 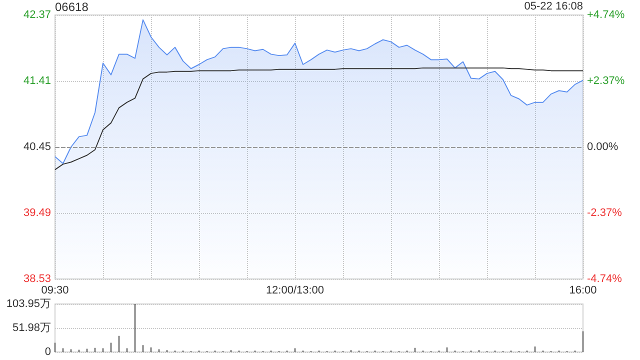 What do you see at coordinates (604, 213) in the screenshot?
I see `y2-tick-label: -2.37%` at bounding box center [604, 213].